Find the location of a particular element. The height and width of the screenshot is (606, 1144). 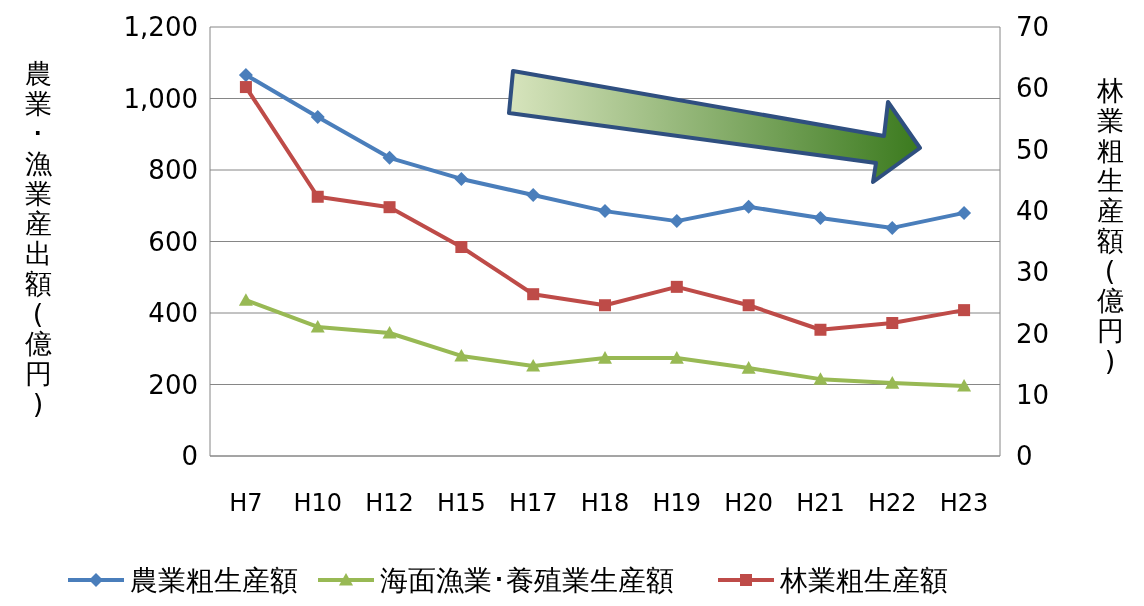

y-tick-label: 1,000 is located at coordinates (160, 98).